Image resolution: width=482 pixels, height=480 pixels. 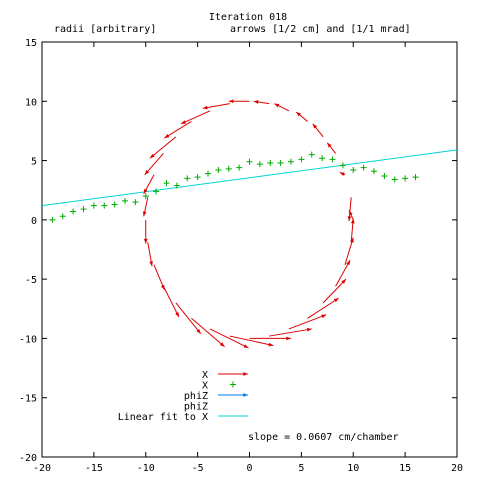 I want to click on legend-swatch, so click(x=233, y=384).